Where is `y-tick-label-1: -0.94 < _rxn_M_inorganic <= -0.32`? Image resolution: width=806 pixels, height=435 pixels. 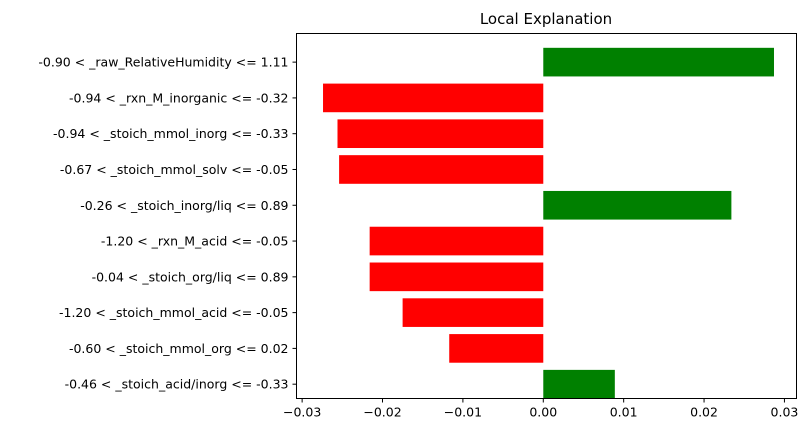 y-tick-label-1: -0.94 < _rxn_M_inorganic <= -0.32 is located at coordinates (178, 97).